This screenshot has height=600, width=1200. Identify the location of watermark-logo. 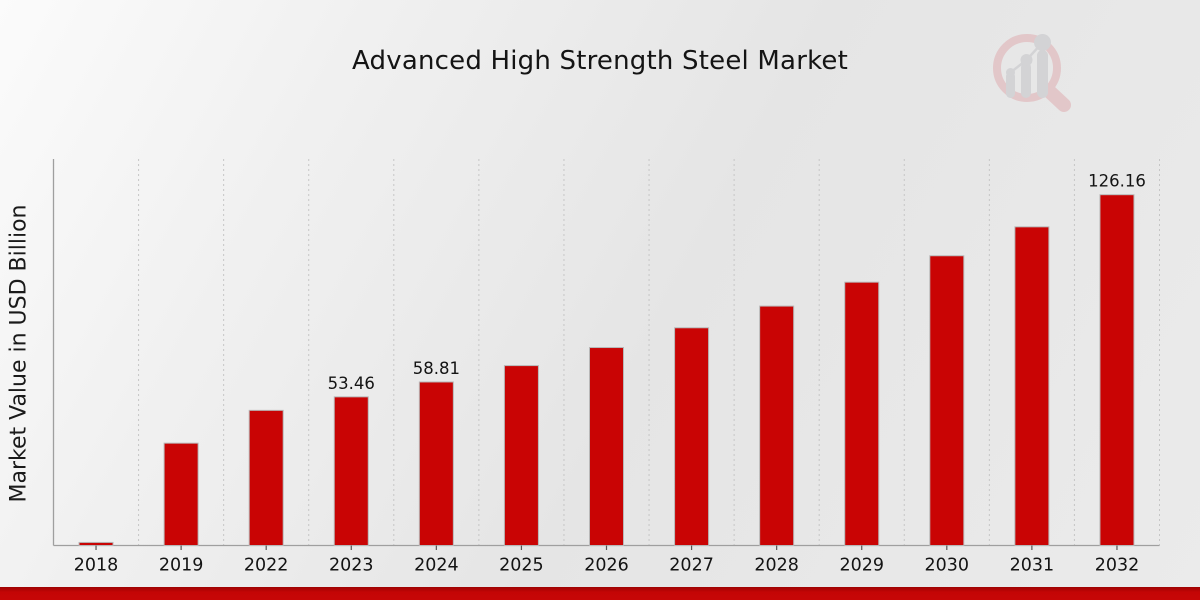
(1032, 73).